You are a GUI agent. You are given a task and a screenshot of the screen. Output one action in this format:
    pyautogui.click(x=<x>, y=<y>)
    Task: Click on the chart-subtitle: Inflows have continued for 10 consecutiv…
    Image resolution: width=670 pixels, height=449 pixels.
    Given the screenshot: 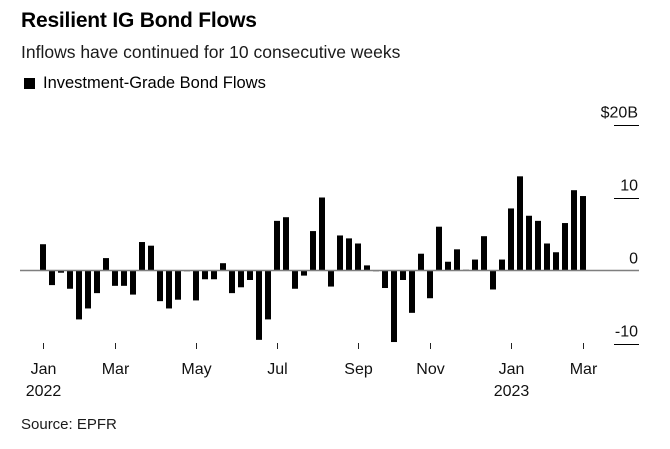 What is the action you would take?
    pyautogui.click(x=211, y=52)
    